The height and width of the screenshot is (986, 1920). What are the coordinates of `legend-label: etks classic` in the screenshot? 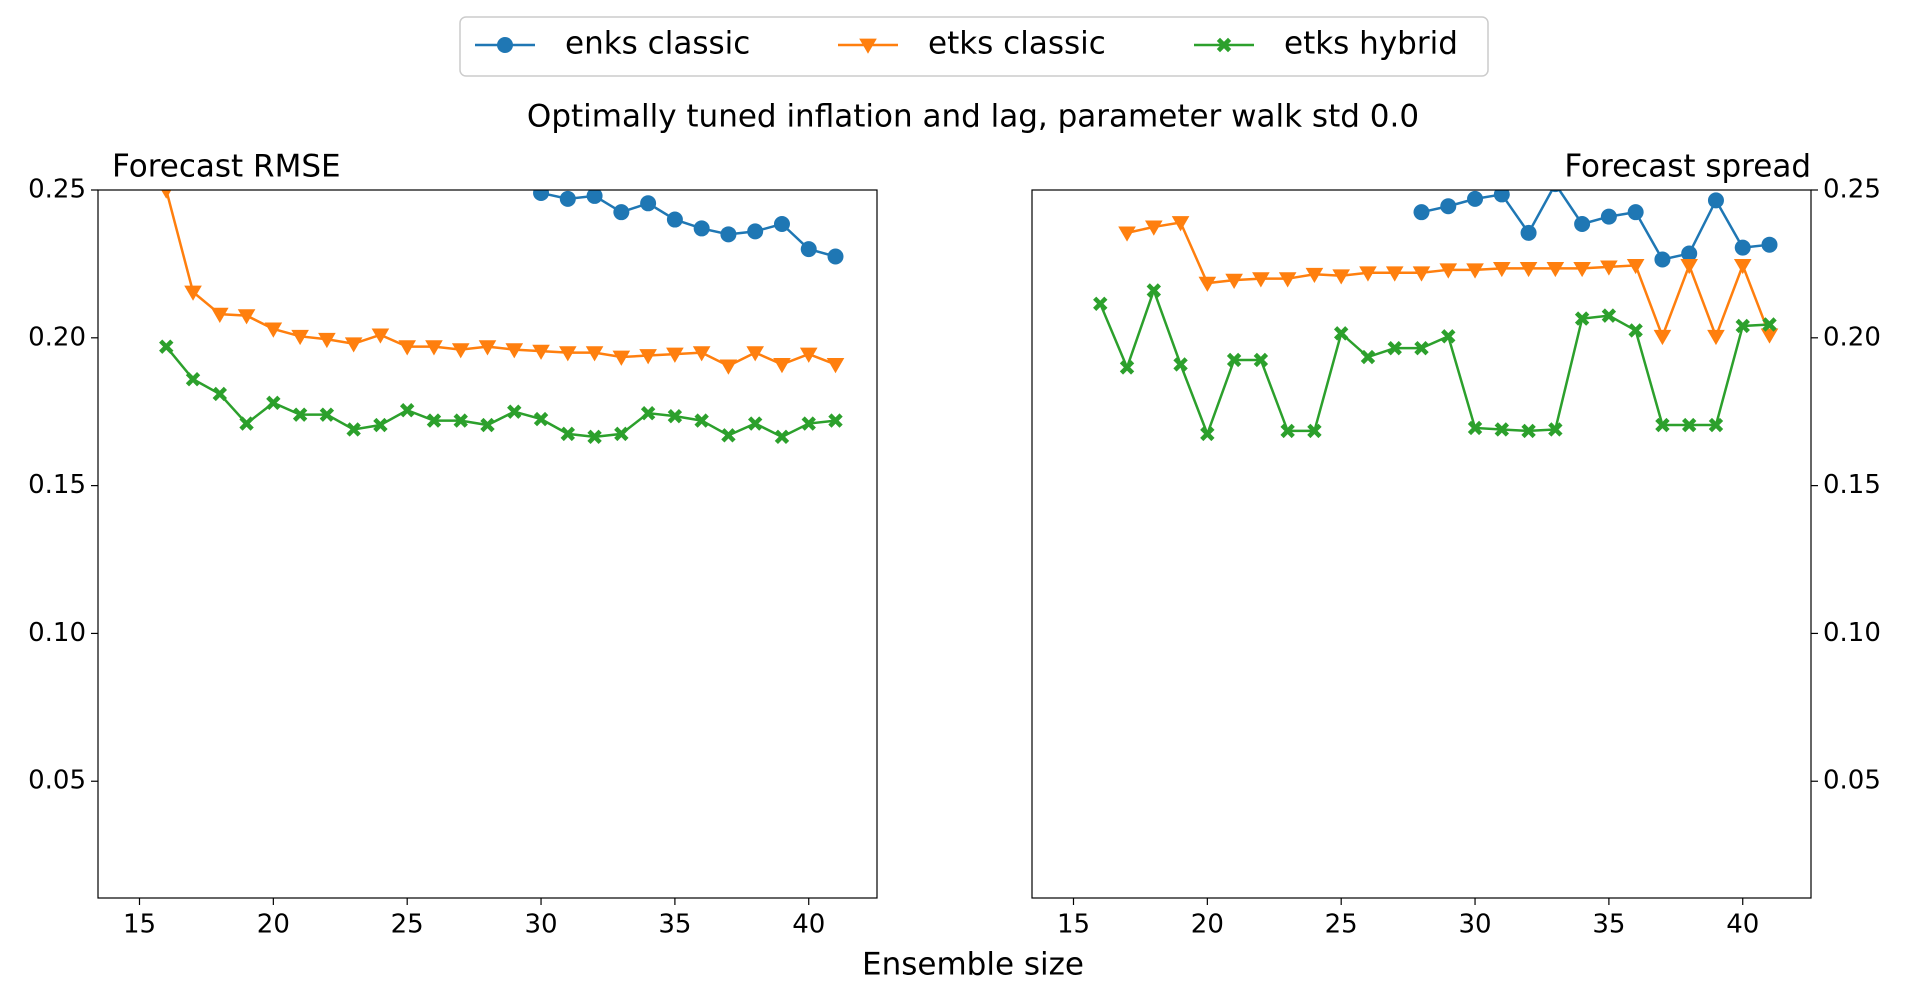 It's located at (1017, 44).